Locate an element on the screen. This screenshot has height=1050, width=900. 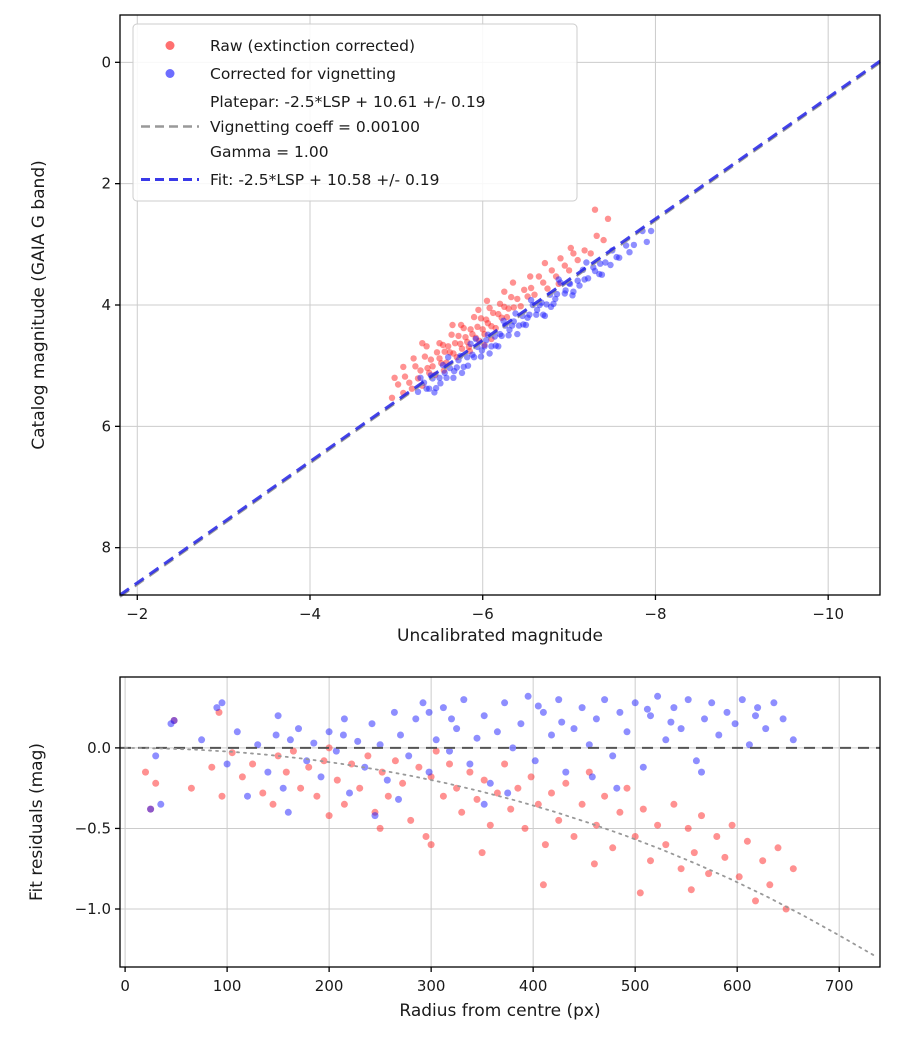
y-axis-ticks: 0.0 −0.5 −1.0 is located at coordinates (97, 828).